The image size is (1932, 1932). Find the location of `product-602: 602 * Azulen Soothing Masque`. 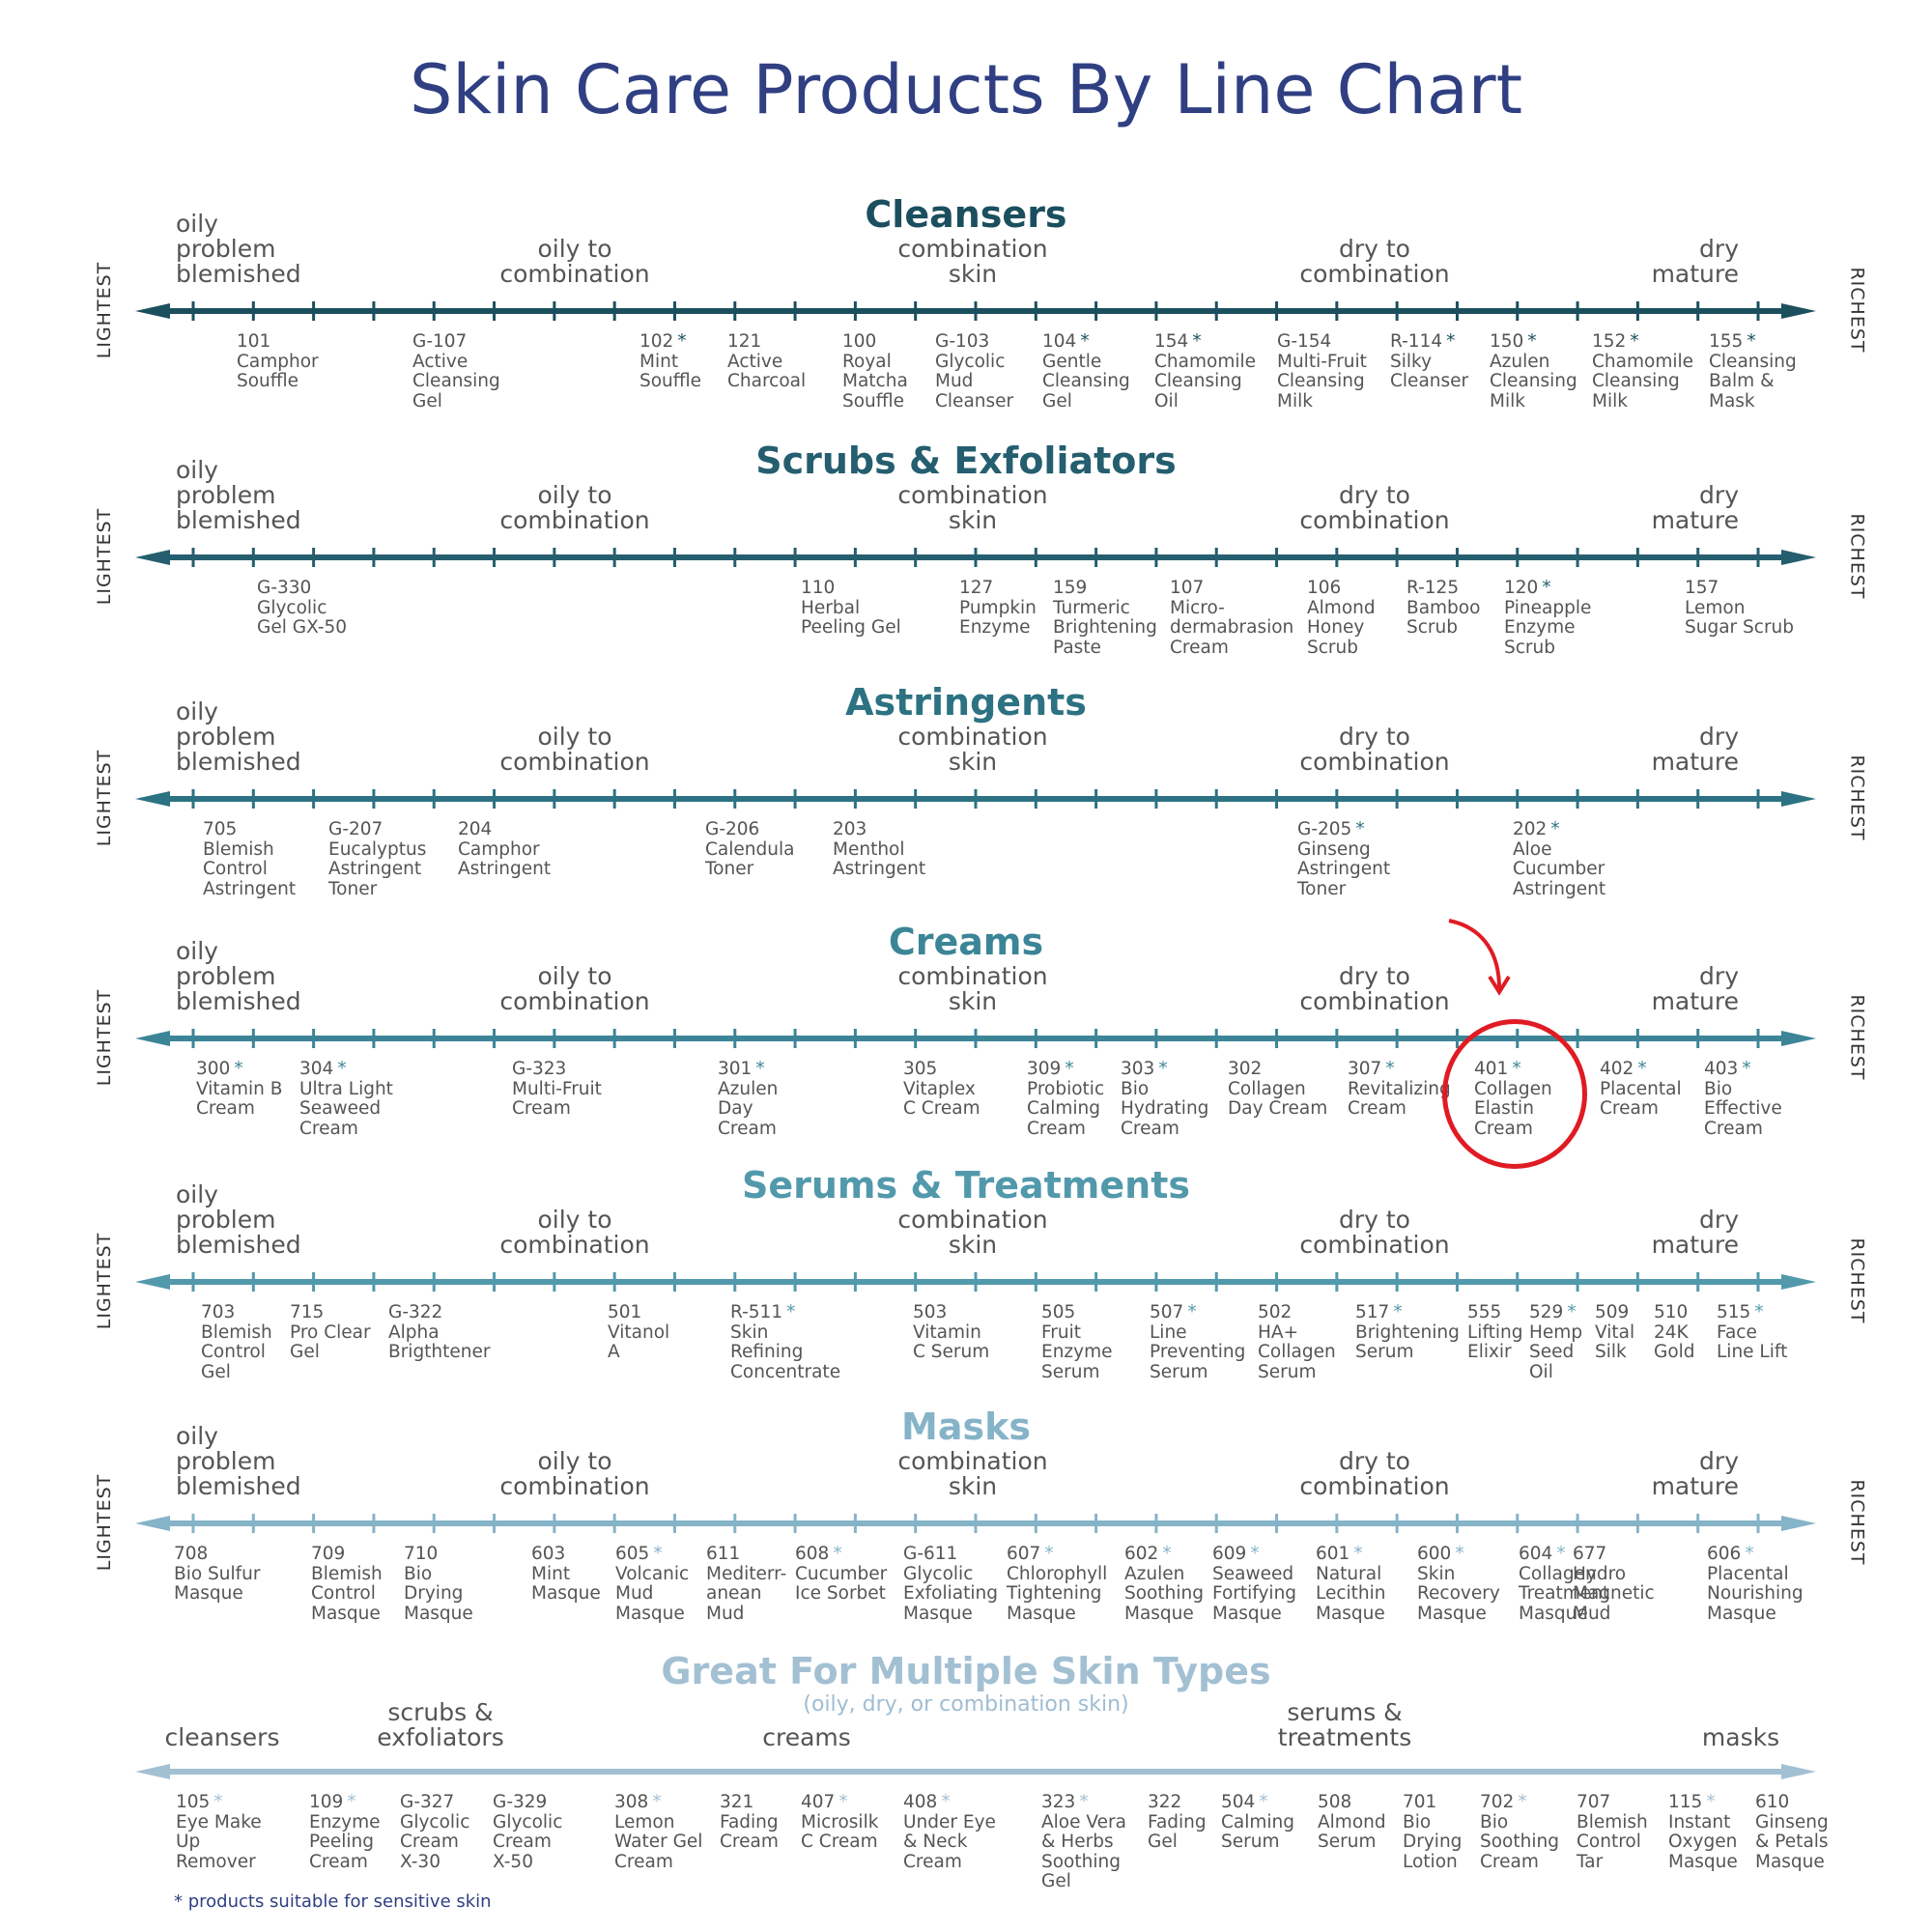

product-602: 602 * Azulen Soothing Masque is located at coordinates (1164, 1584).